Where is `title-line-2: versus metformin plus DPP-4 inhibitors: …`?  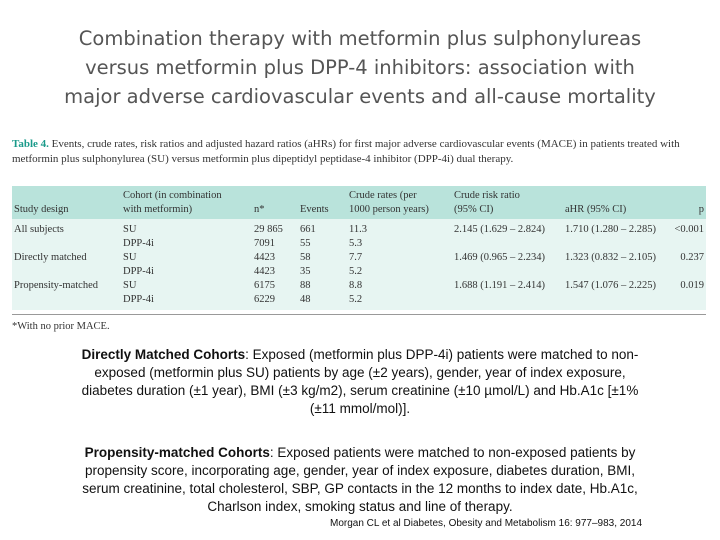
title-line-2: versus metformin plus DPP-4 inhibitors: … is located at coordinates (360, 67).